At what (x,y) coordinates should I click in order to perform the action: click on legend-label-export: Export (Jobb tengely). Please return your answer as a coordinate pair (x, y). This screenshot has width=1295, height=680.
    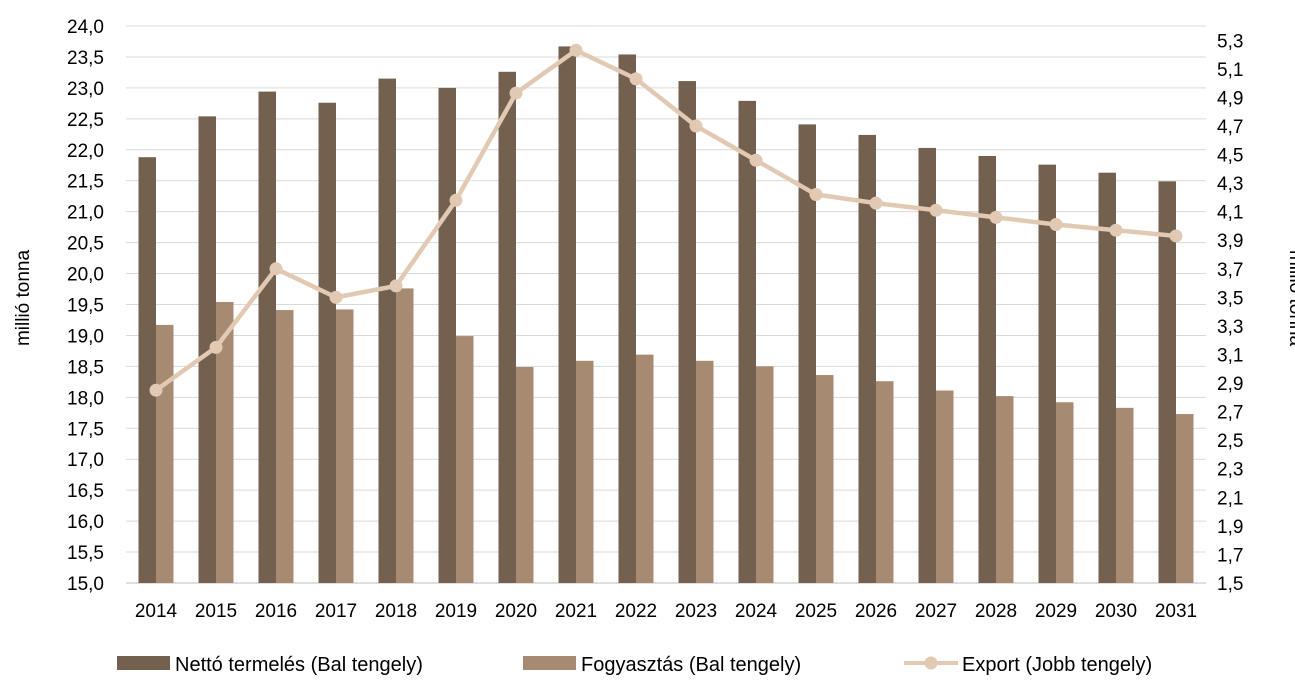
    Looking at the image, I should click on (1057, 665).